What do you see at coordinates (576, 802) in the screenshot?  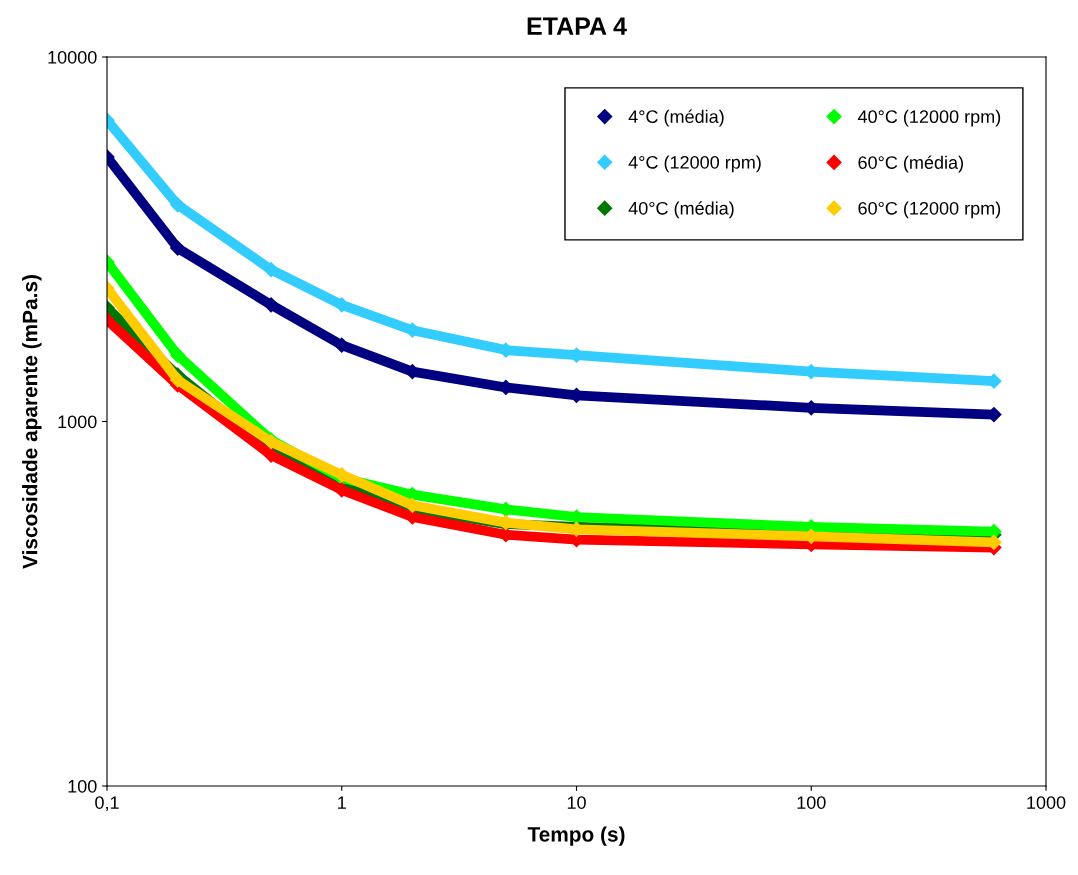 I see `x-tick-label: 10` at bounding box center [576, 802].